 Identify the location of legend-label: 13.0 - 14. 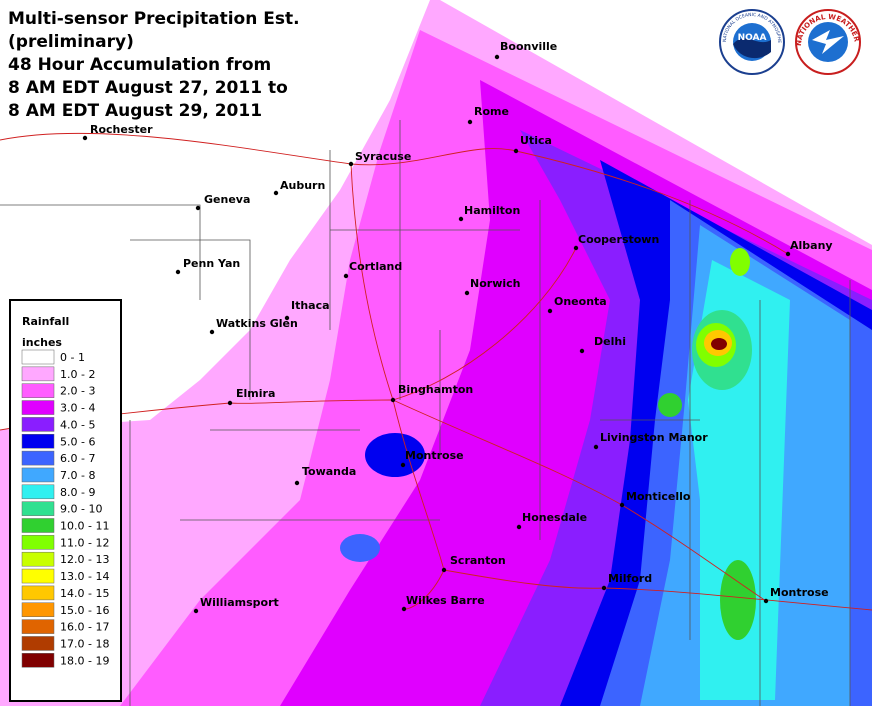
(84, 576).